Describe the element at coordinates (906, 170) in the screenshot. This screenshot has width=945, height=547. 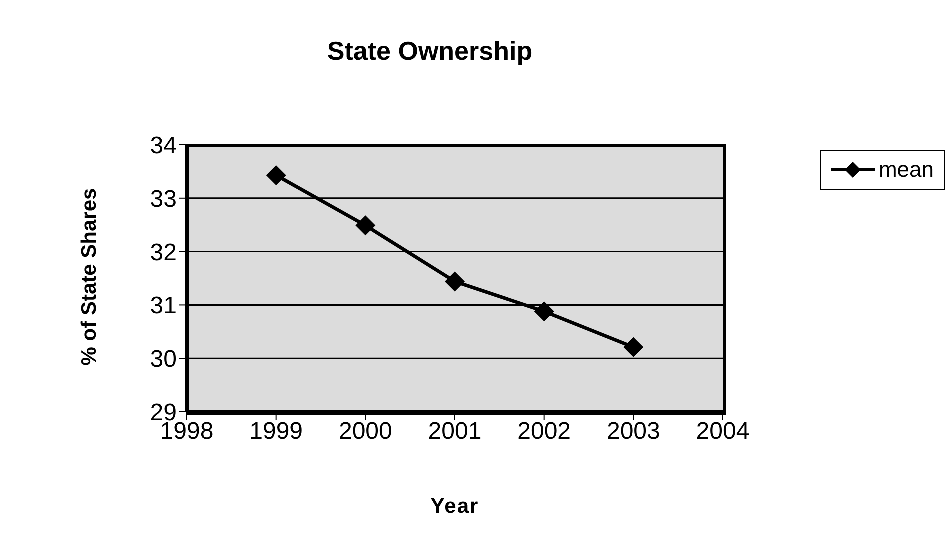
I see `legend-label: mean` at that location.